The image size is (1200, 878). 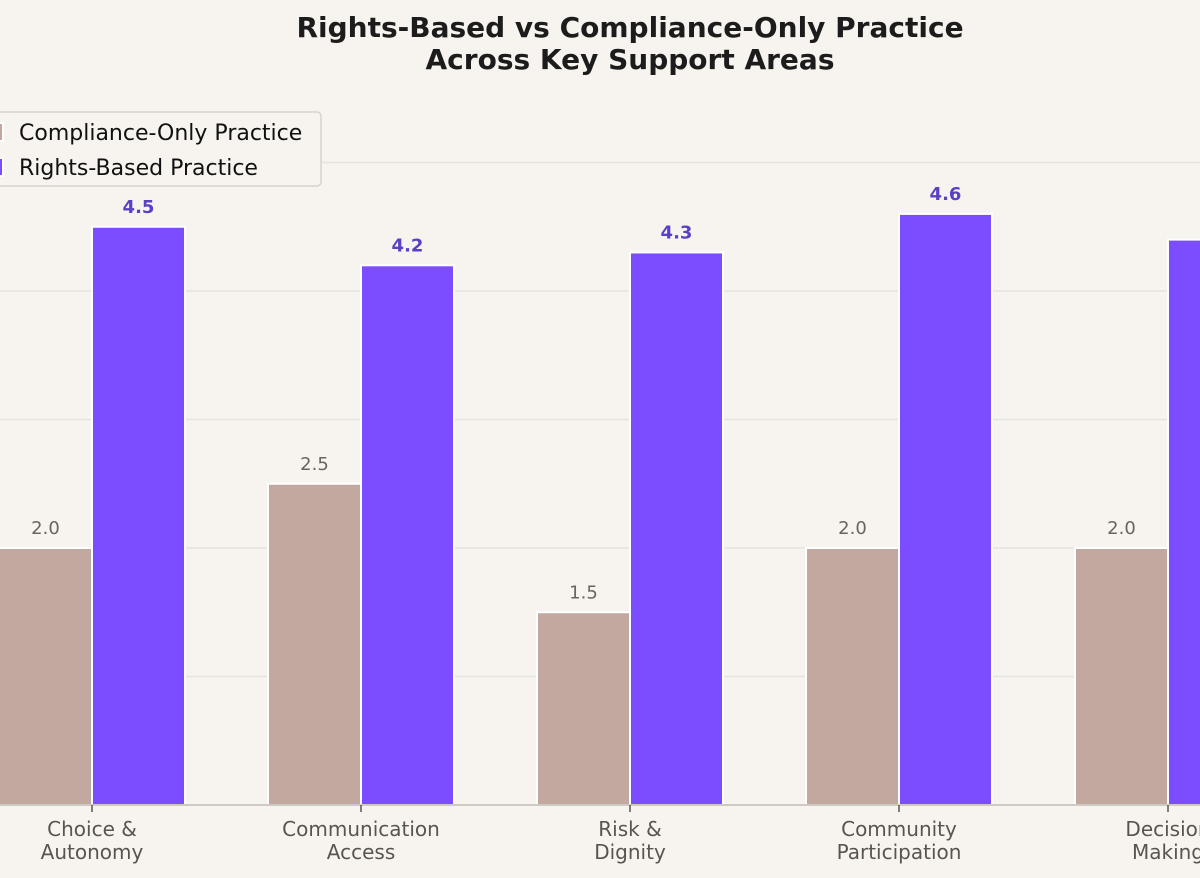 What do you see at coordinates (361, 829) in the screenshot?
I see `x-tick-label-line: Communication` at bounding box center [361, 829].